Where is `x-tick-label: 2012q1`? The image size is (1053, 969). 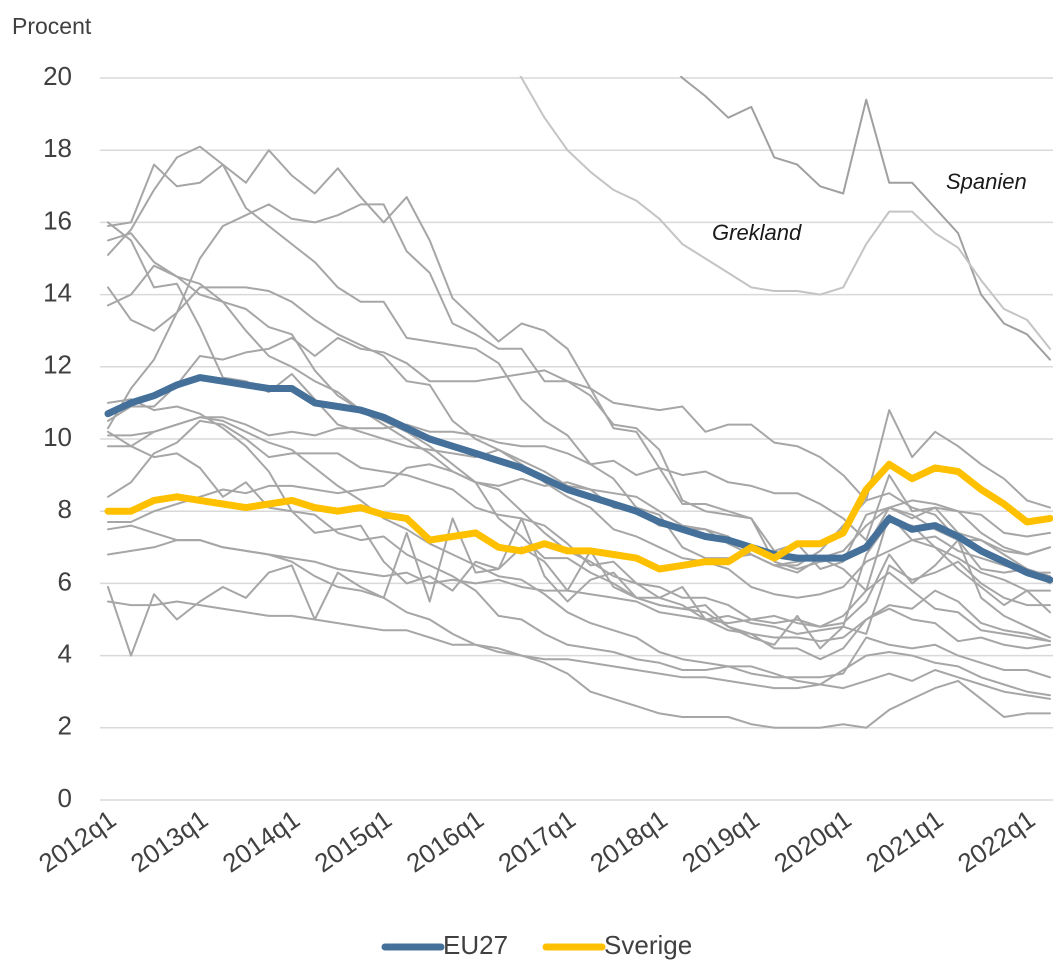 x-tick-label: 2012q1 is located at coordinates (77, 841).